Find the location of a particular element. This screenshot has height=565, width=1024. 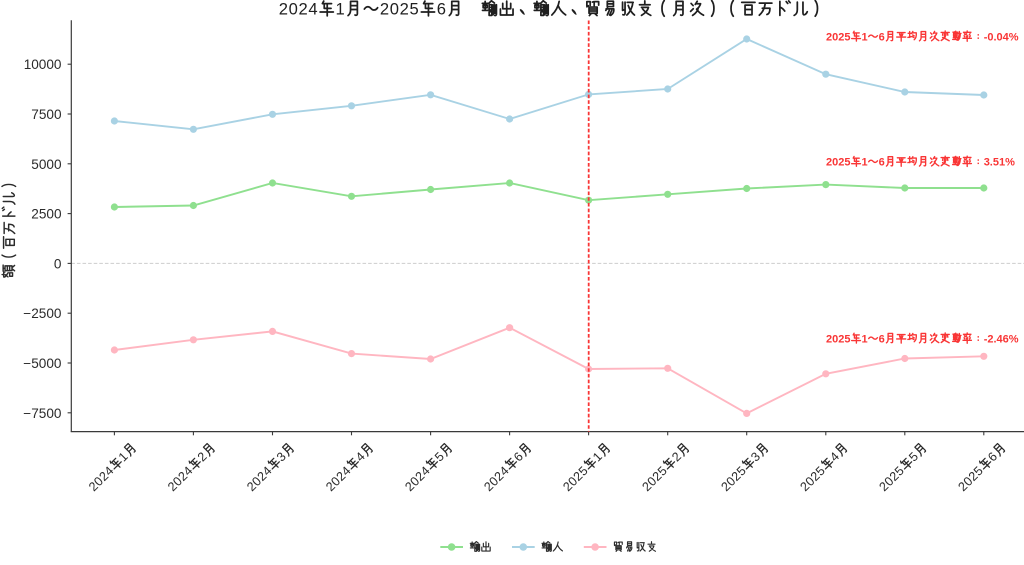

svg-text: −5000 is located at coordinates (42, 363).